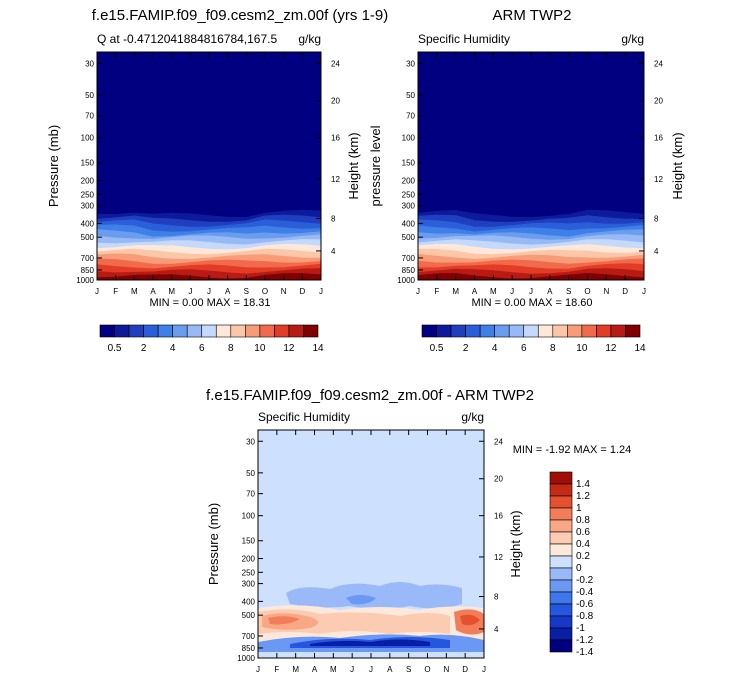  Describe the element at coordinates (335, 138) in the screenshot. I see `p0-y2-tick-label-2: 16` at that location.